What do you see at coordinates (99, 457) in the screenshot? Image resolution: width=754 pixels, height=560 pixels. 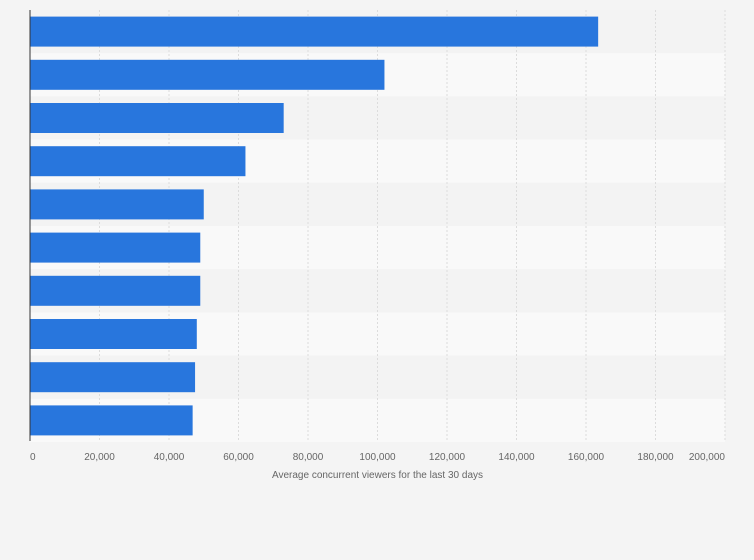 I see `x-tick-label: 20,000` at bounding box center [99, 457].